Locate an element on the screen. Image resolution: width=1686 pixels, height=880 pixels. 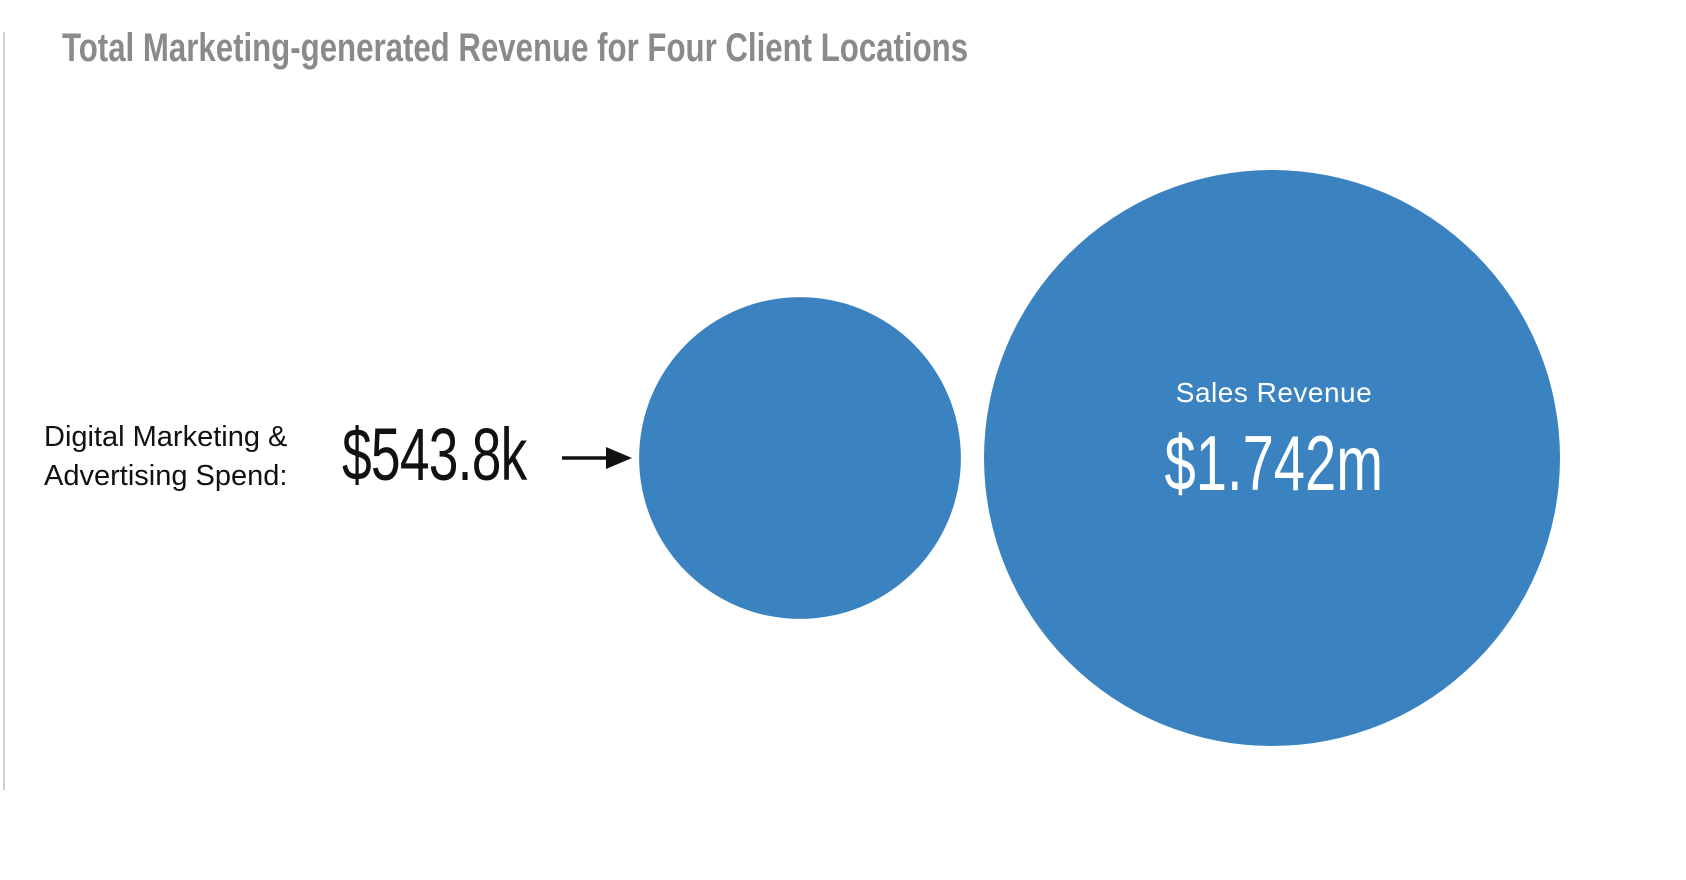
sales-revenue-value: $1.742m is located at coordinates (1274, 463).